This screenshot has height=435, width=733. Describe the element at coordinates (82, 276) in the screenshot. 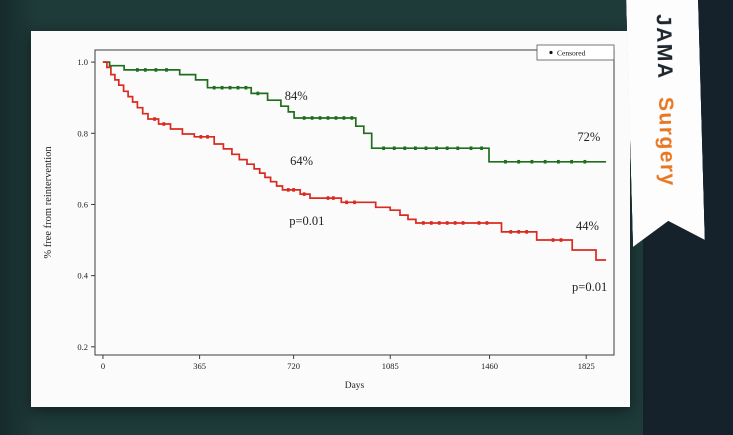

I see `y-tick-label: 0.4` at that location.